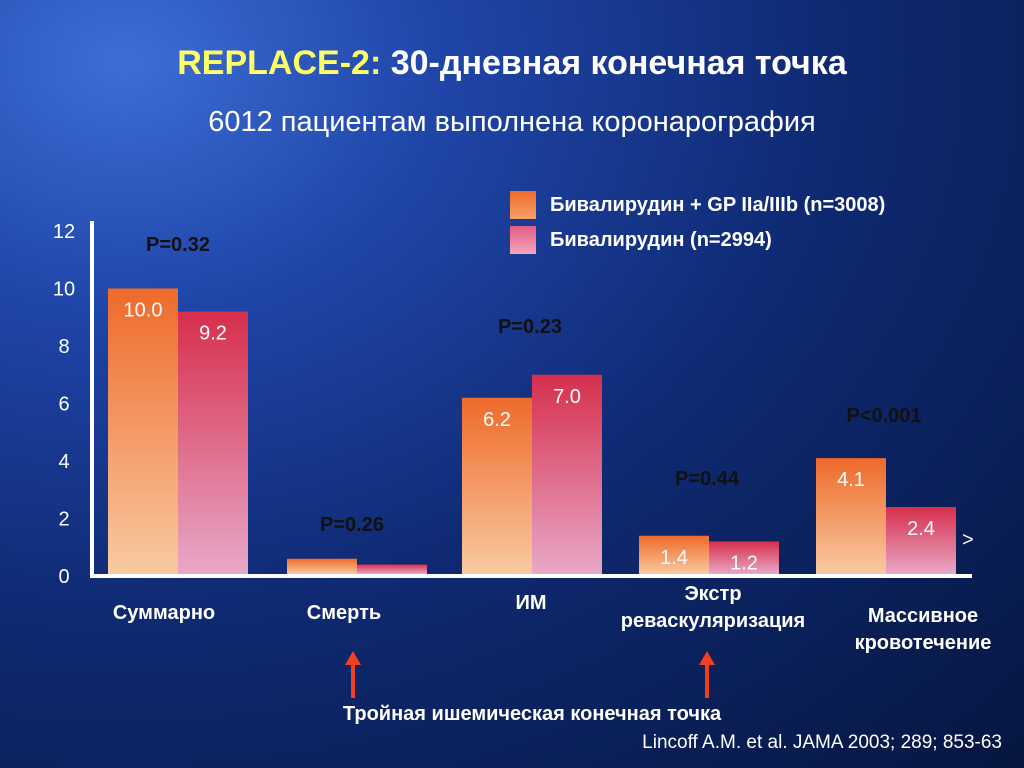  I want to click on chart-subtitle: 6012 пациентам выполнена коронарография, so click(512, 122).